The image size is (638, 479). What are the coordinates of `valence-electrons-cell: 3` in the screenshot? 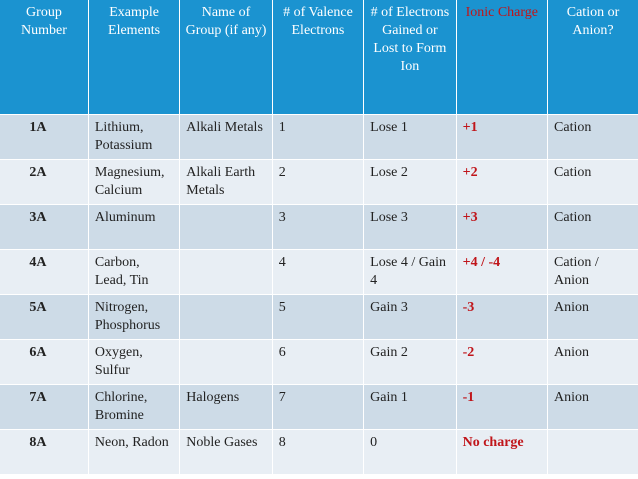 It's located at (318, 226).